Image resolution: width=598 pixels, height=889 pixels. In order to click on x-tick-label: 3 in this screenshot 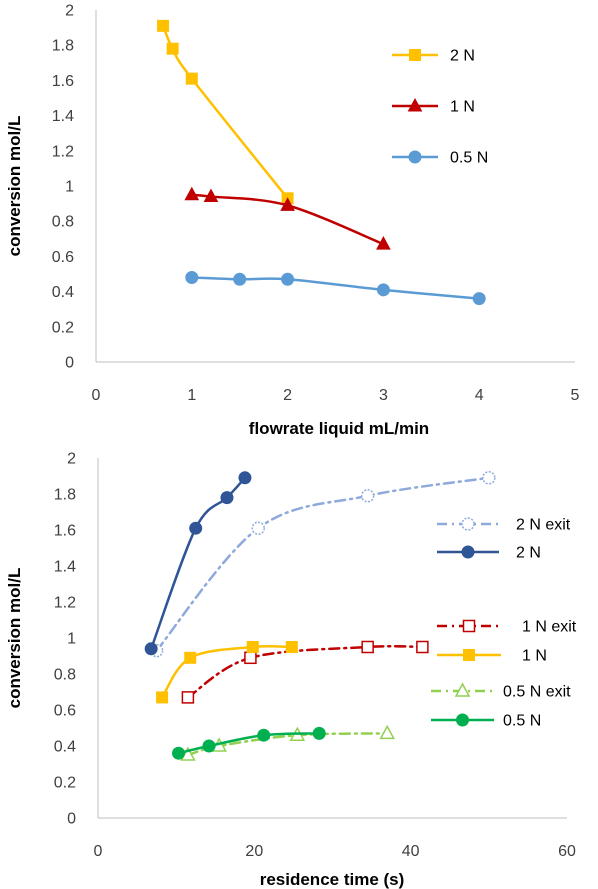, I will do `click(383, 395)`.